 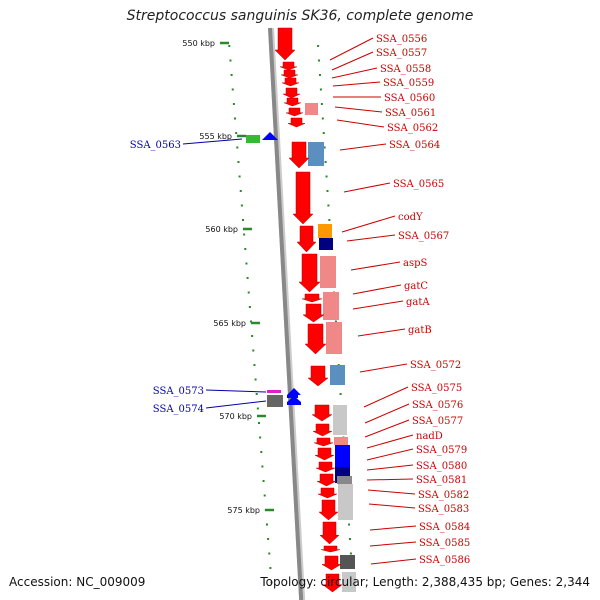 I want to click on gene-label: SSA_0577, so click(x=437, y=421).